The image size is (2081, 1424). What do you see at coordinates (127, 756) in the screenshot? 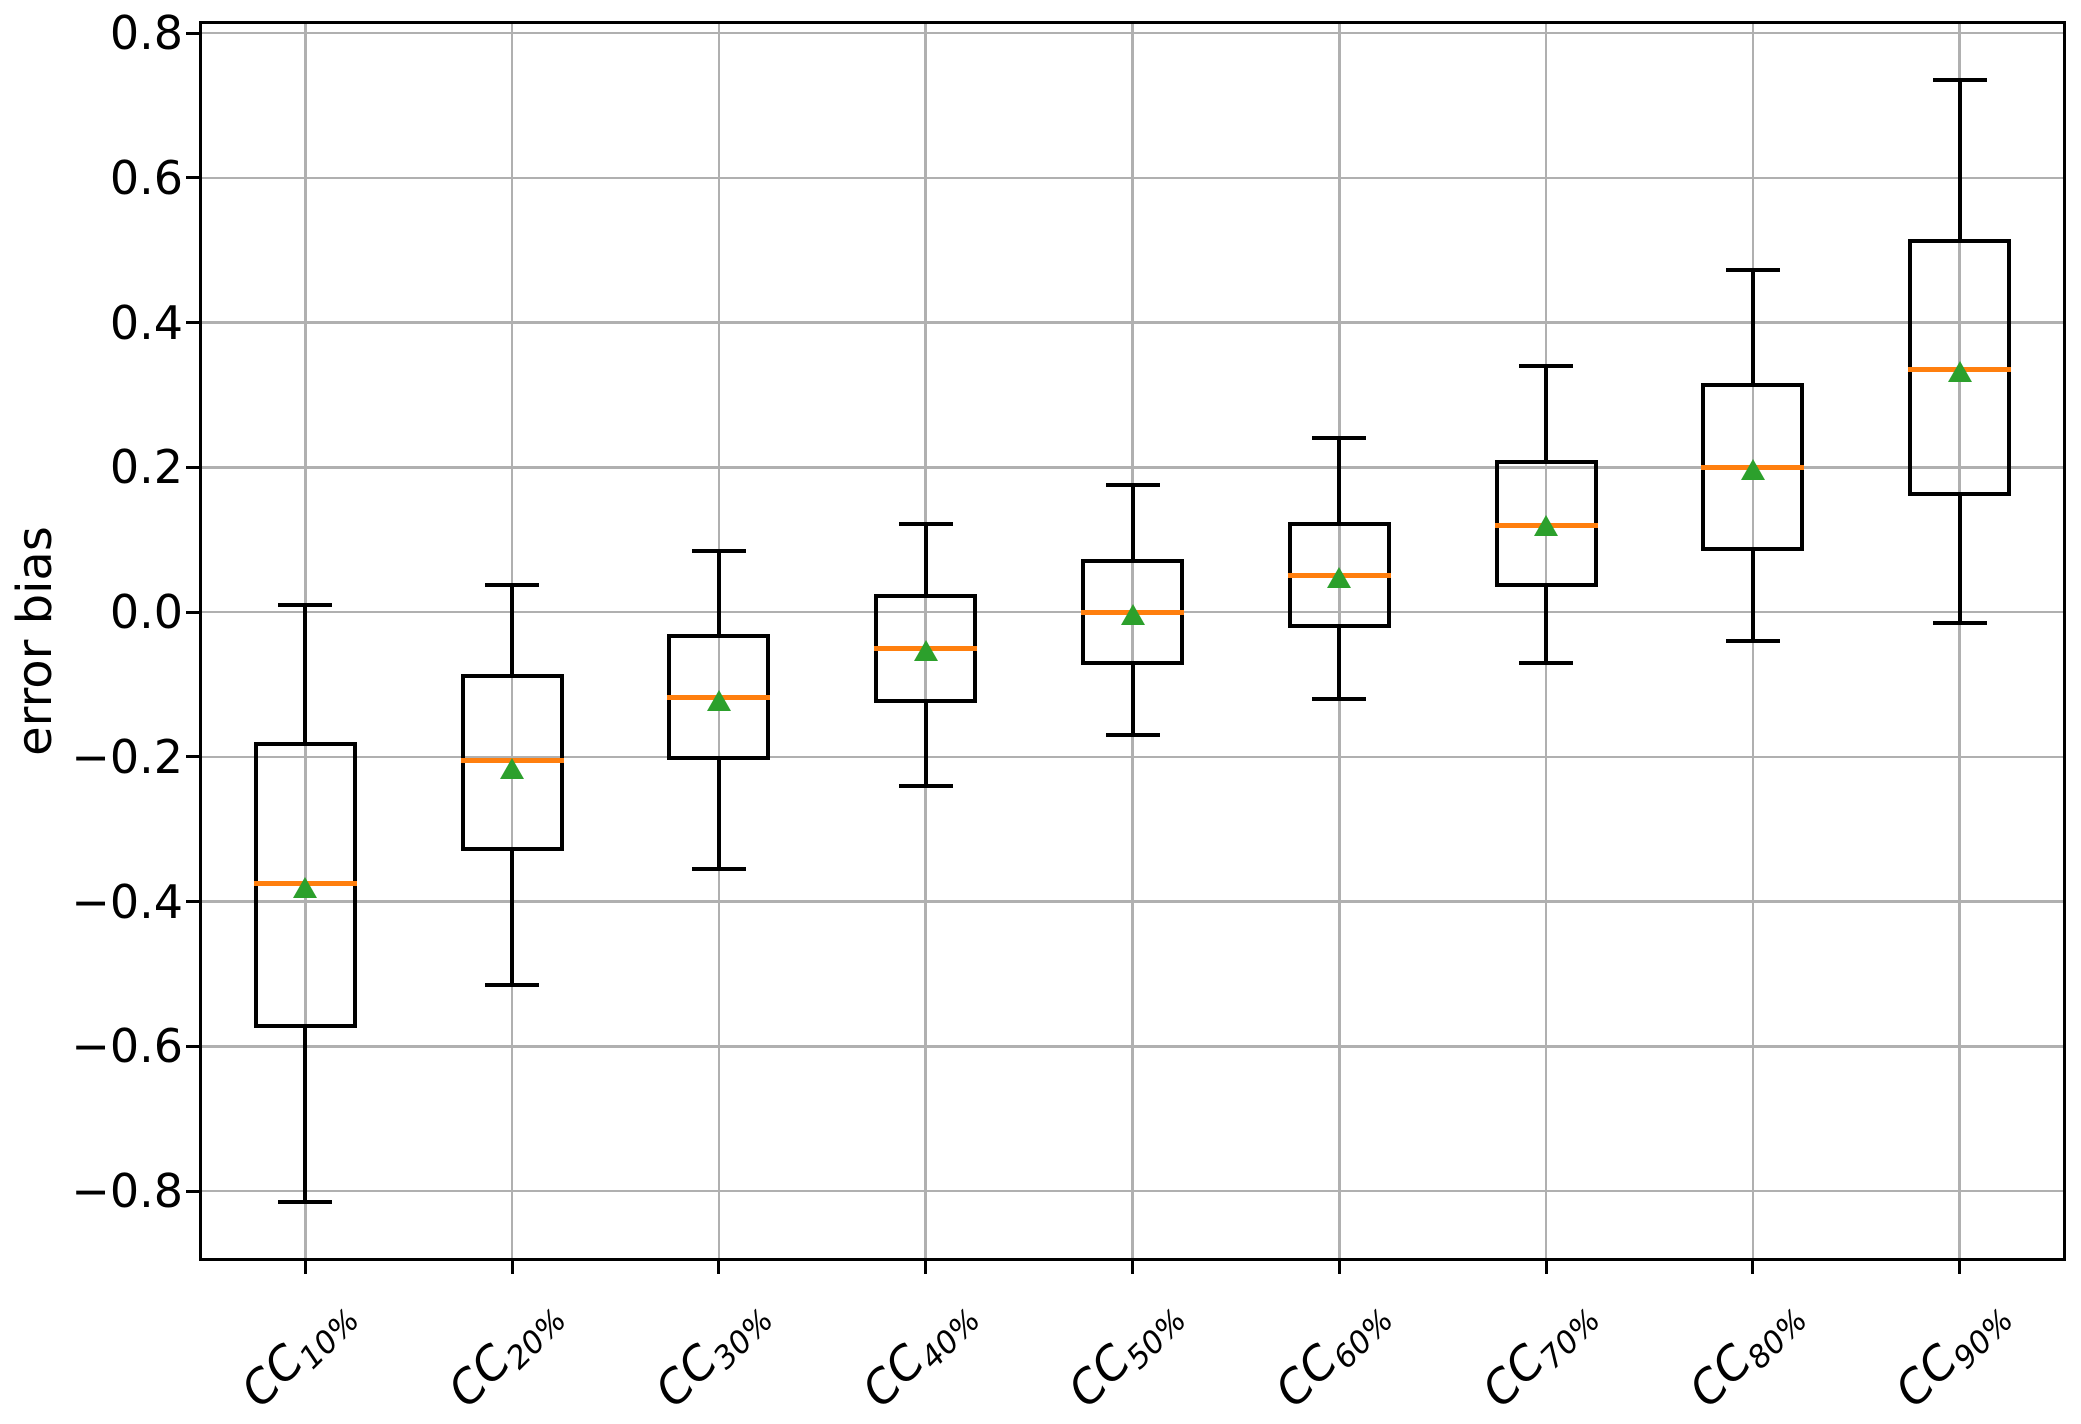
I see `y-tick-label: −0.2` at bounding box center [127, 756].